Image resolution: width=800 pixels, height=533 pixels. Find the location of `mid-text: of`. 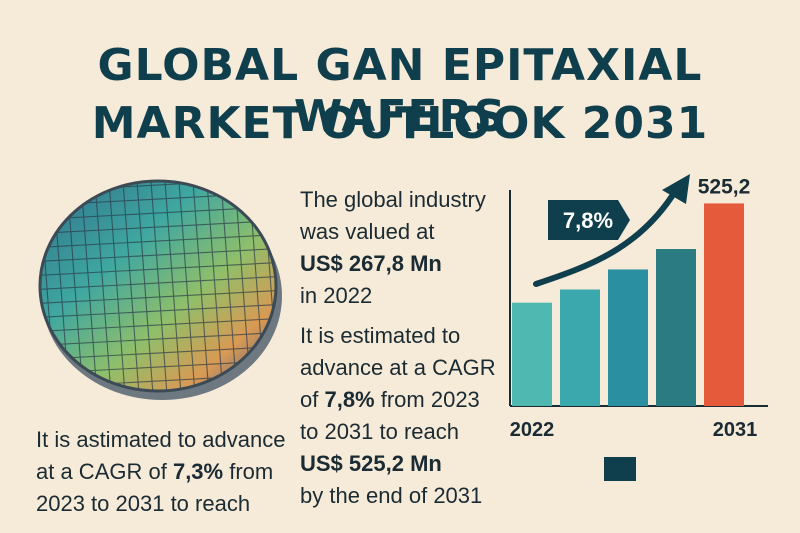

mid-text: of is located at coordinates (312, 399).